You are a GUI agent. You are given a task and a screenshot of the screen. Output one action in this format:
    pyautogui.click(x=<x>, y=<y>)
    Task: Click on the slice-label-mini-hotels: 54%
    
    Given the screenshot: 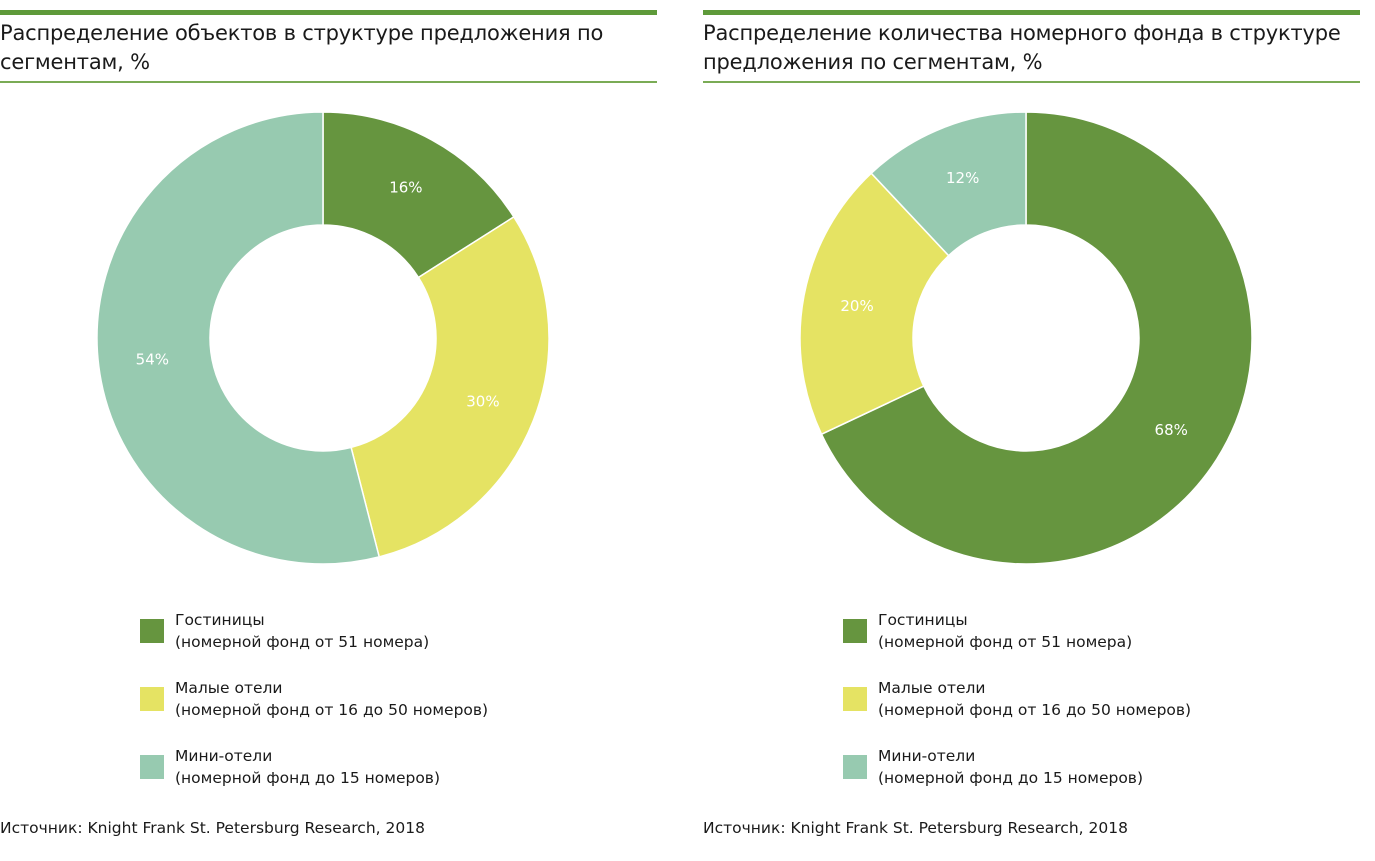 What is the action you would take?
    pyautogui.click(x=152, y=360)
    